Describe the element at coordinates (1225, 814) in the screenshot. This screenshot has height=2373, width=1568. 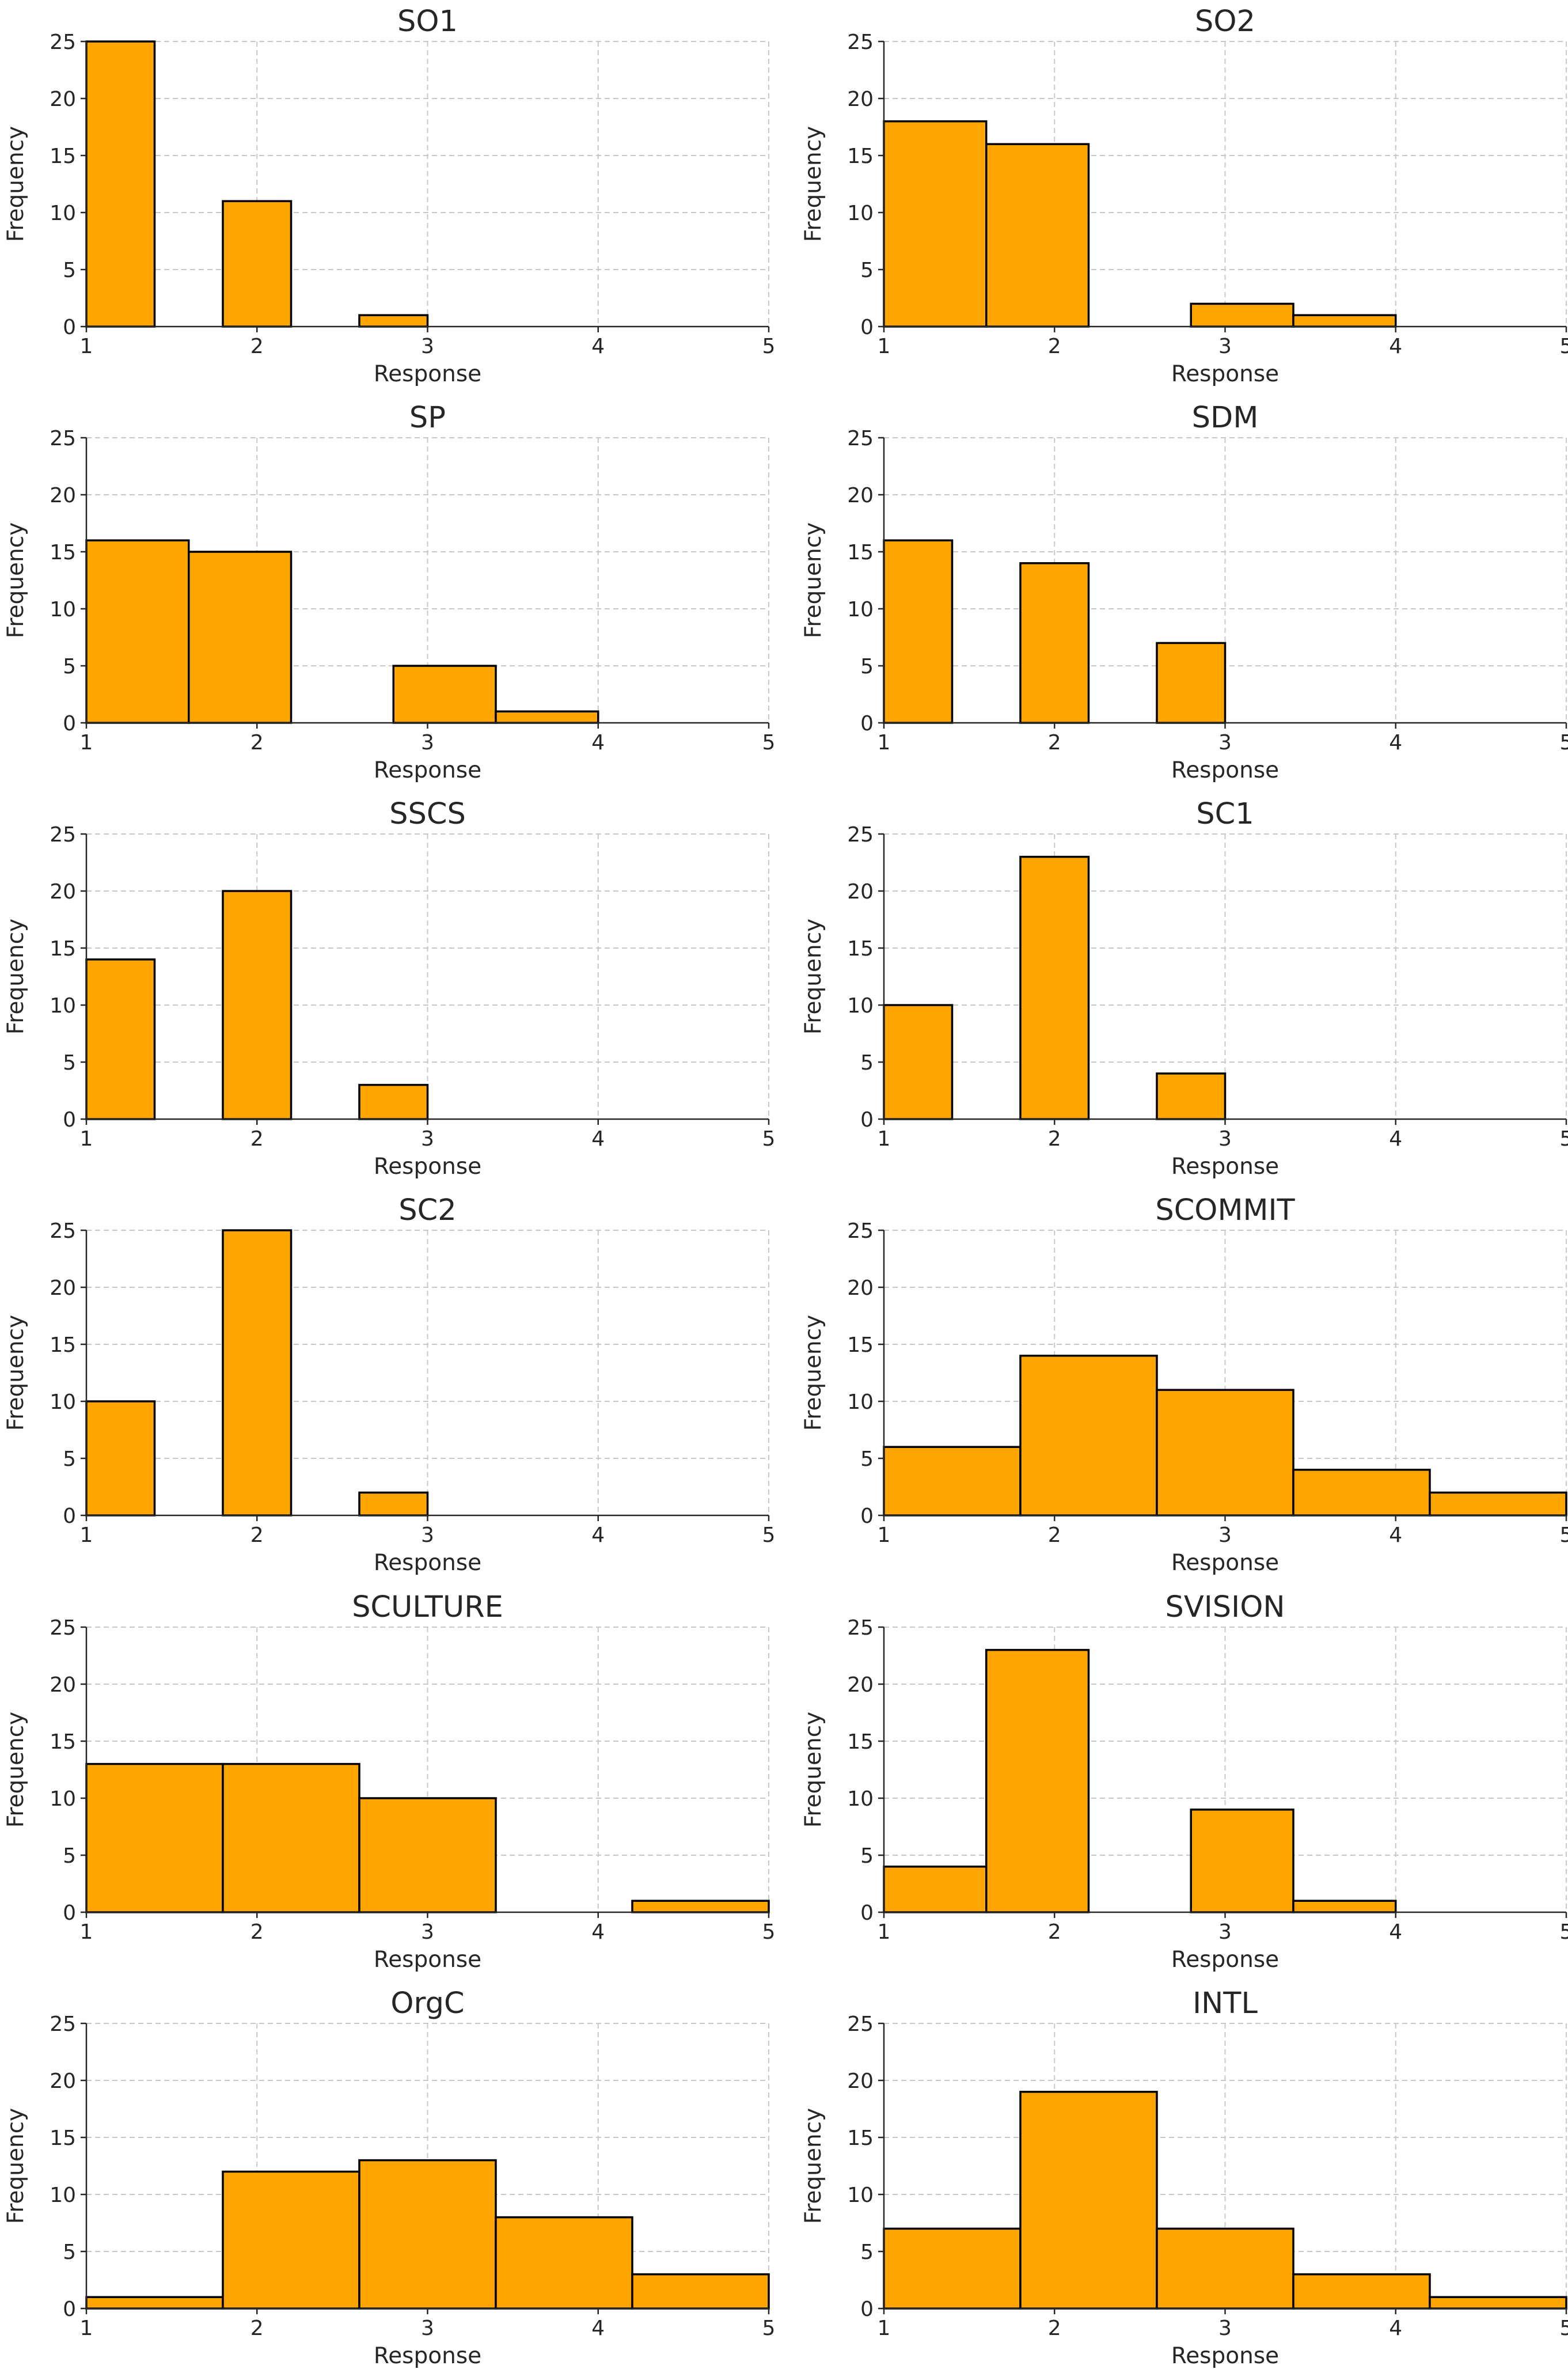
I see `chart-title: SC1` at that location.